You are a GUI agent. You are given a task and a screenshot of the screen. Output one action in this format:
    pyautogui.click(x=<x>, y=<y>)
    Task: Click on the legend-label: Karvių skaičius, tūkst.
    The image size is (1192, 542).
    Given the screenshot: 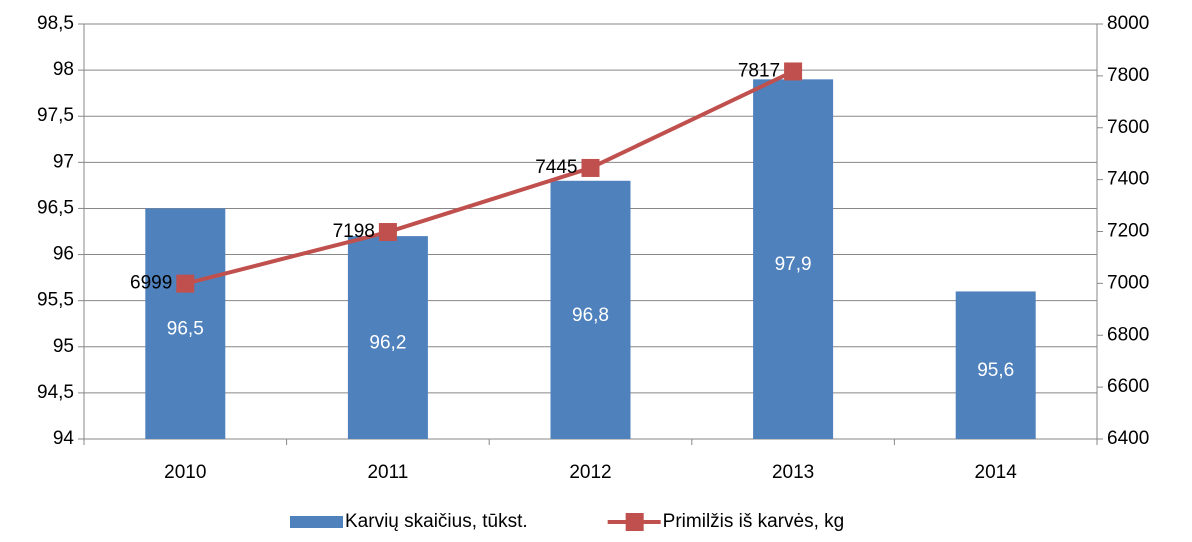 What is the action you would take?
    pyautogui.click(x=436, y=521)
    